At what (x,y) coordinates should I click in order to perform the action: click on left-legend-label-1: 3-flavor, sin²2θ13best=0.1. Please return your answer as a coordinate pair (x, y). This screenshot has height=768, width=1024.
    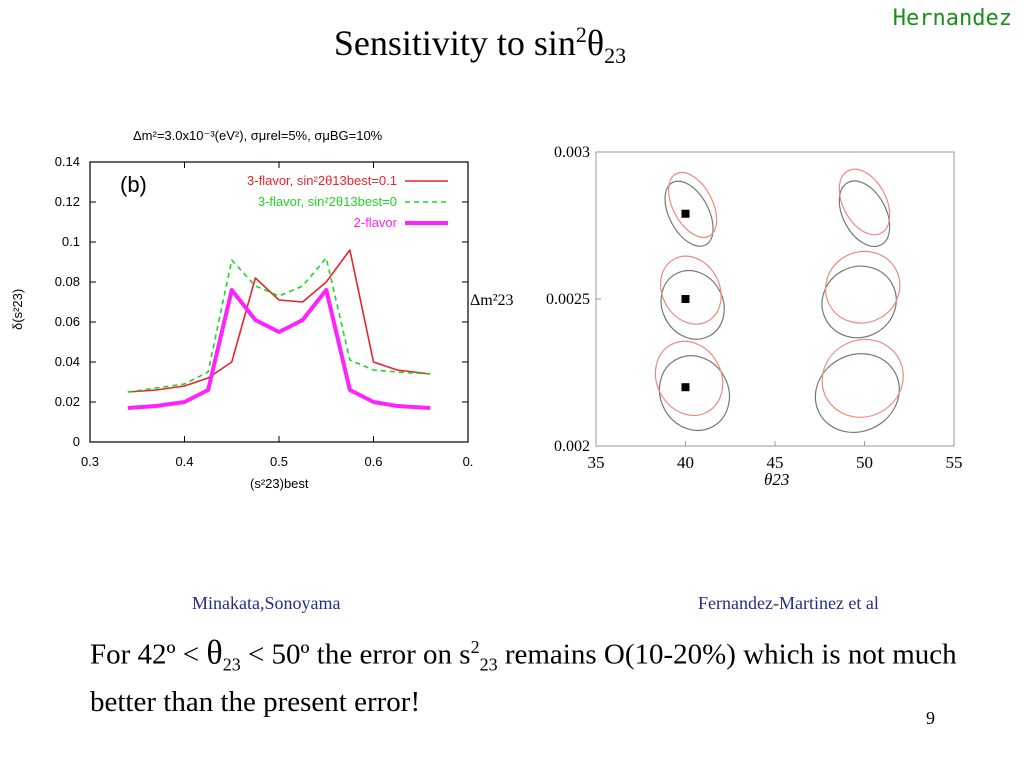
    Looking at the image, I should click on (322, 180).